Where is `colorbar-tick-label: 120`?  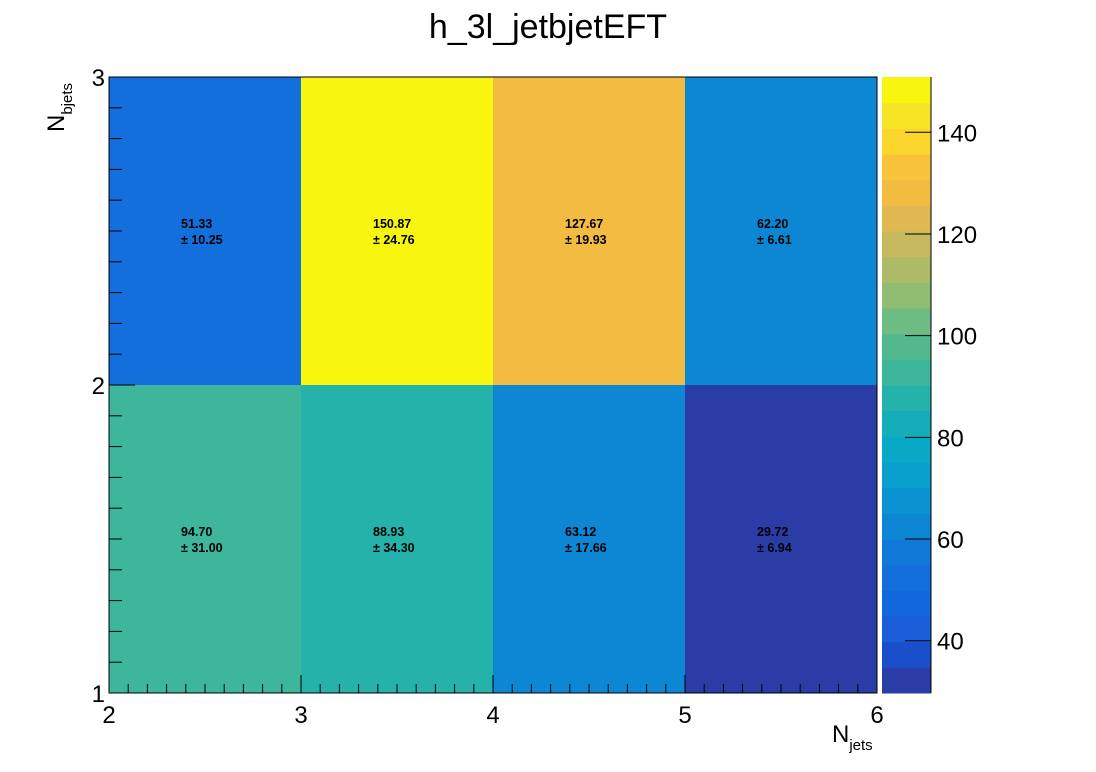
colorbar-tick-label: 120 is located at coordinates (957, 235).